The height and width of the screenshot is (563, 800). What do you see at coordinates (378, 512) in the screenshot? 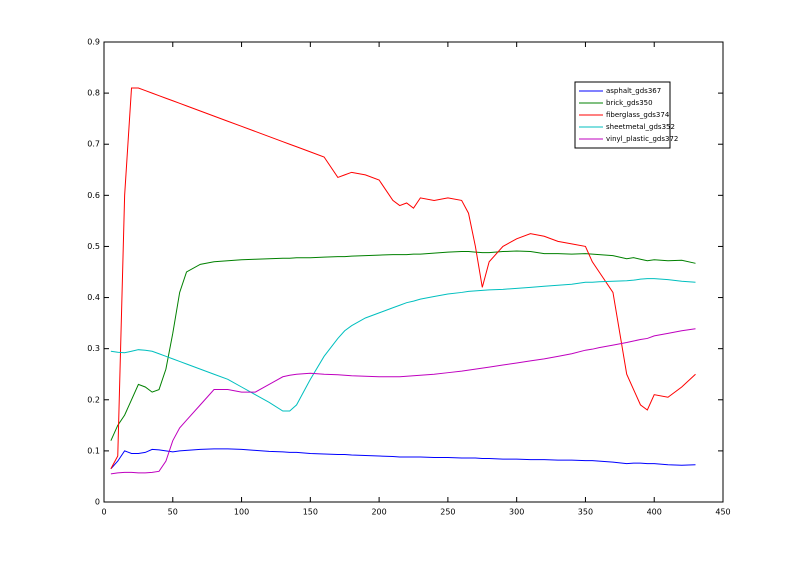
I see `x-tick-label: 200` at bounding box center [378, 512].